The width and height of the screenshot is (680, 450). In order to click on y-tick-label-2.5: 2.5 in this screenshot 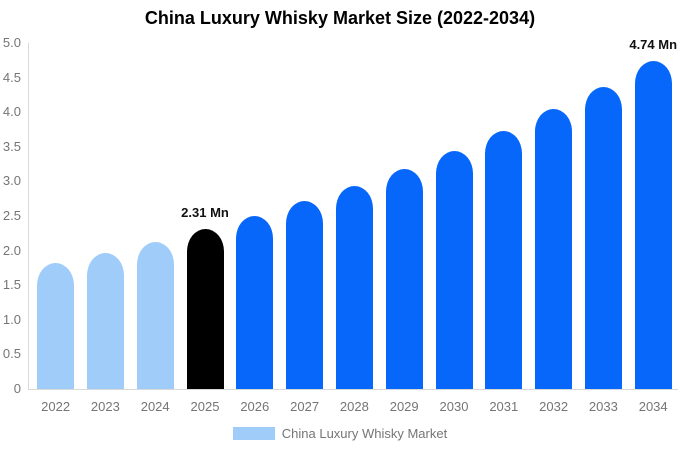, I will do `click(11, 215)`.